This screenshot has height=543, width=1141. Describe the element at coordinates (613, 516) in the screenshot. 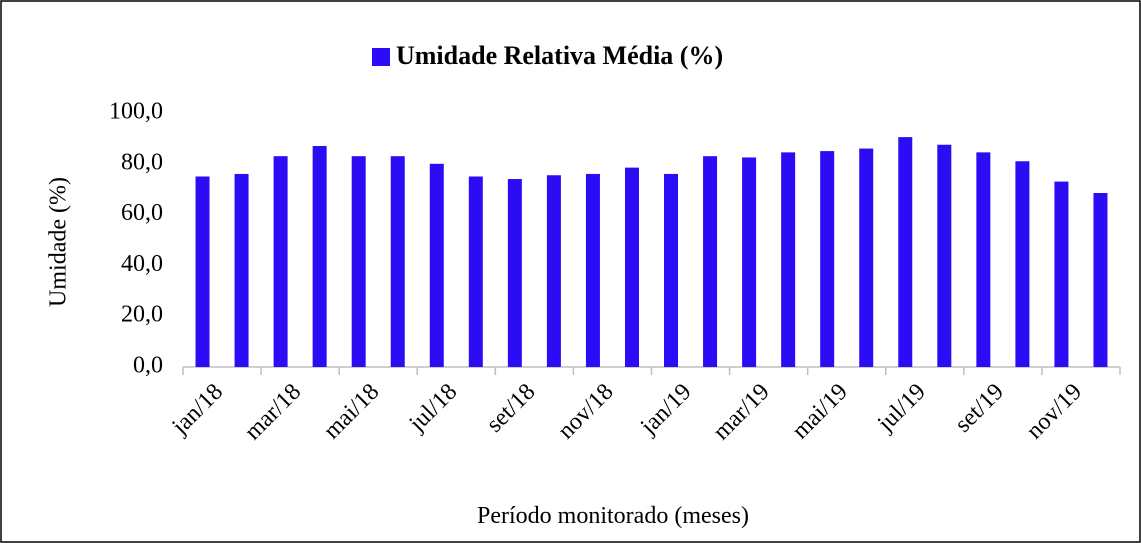

I see `x-axis-label: Período monitorado (meses)` at that location.